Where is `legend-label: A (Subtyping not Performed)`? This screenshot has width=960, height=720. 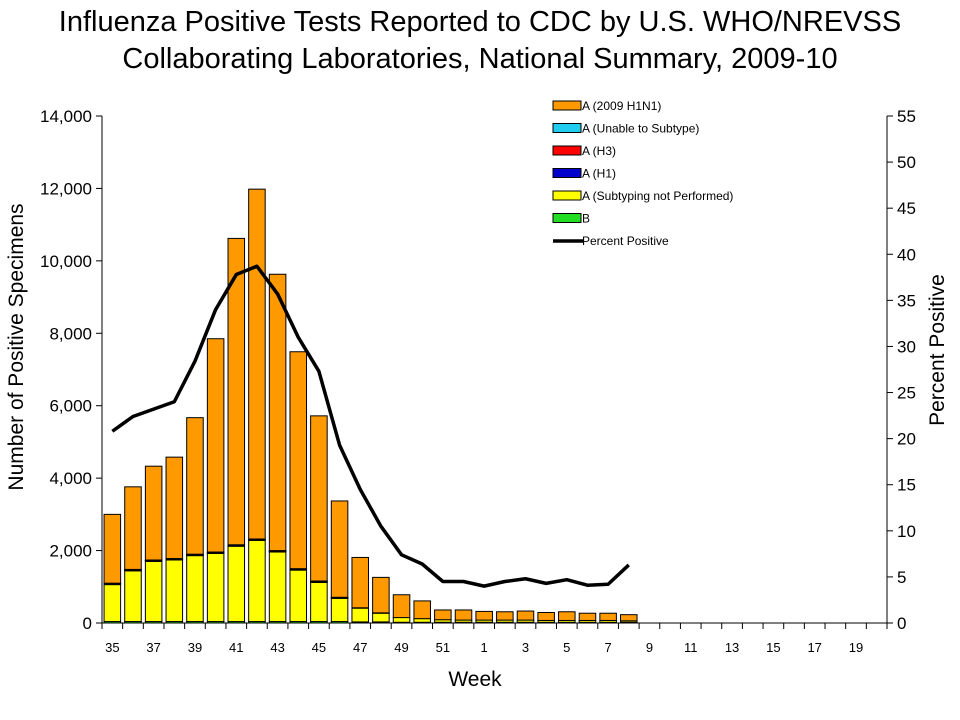
legend-label: A (Subtyping not Performed) is located at coordinates (657, 196).